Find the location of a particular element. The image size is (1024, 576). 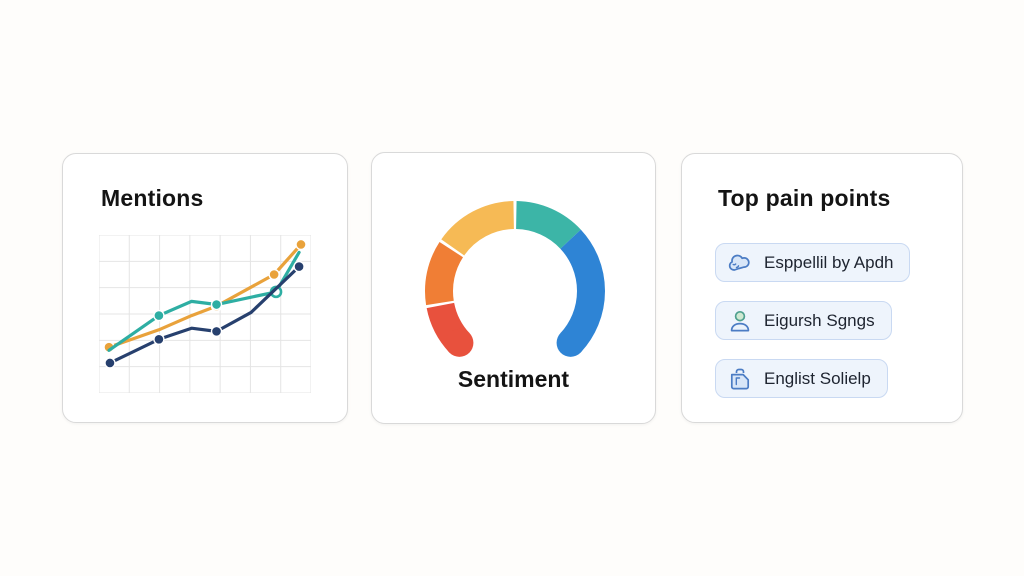

pain-point-label: Englist Solielp is located at coordinates (817, 378).